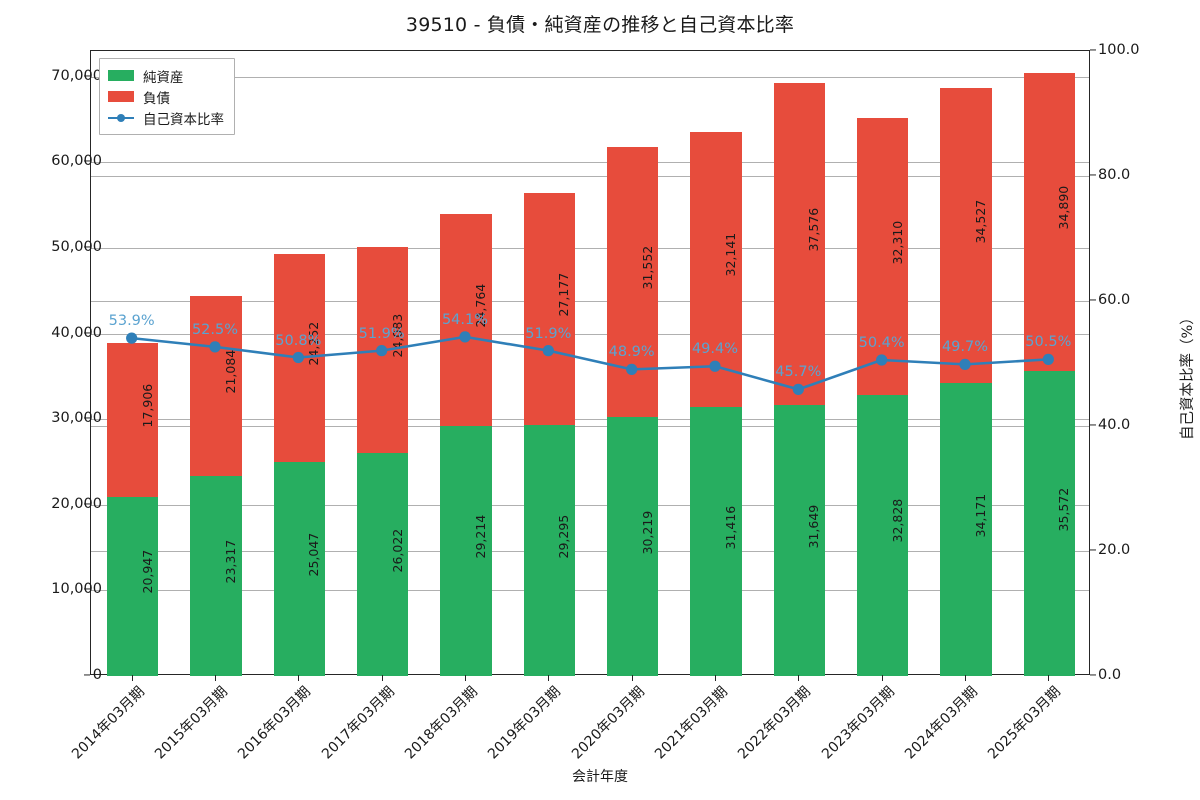  I want to click on x-axis-tick-label: 2018年03月期, so click(441, 723).